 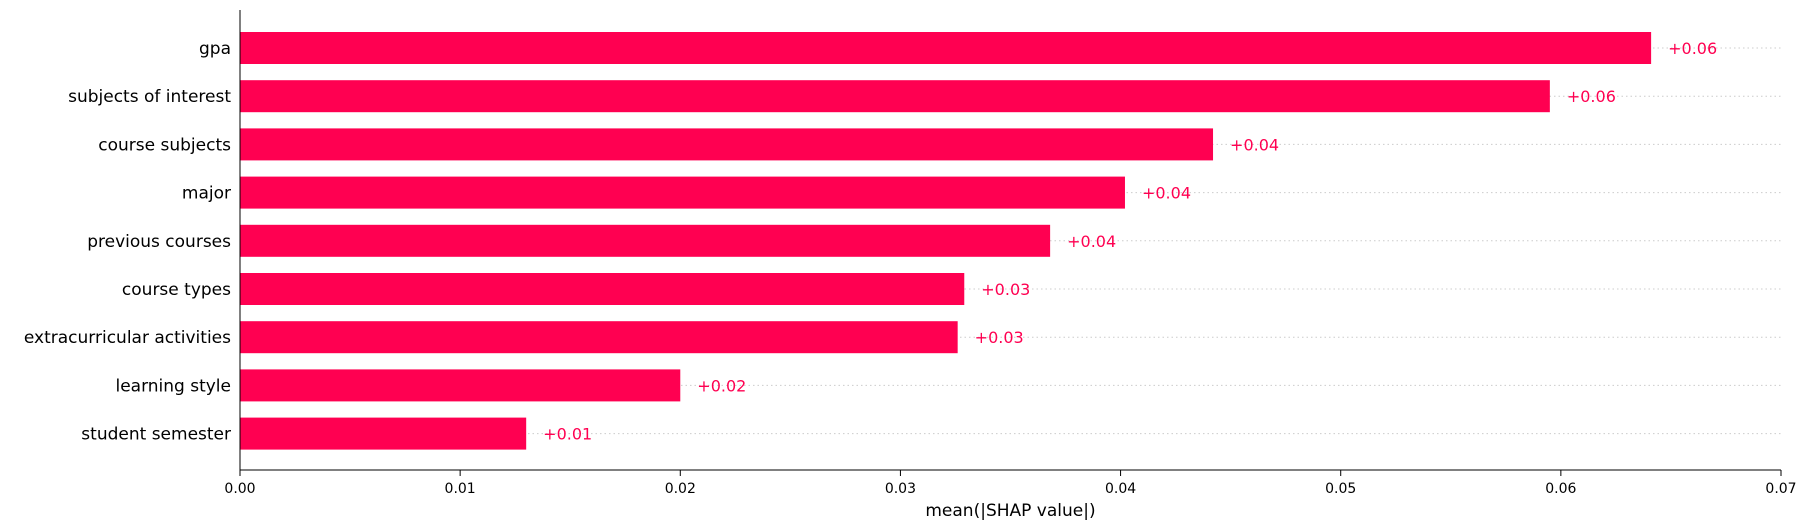 What do you see at coordinates (239, 489) in the screenshot?
I see `x-tick-label: 0.00` at bounding box center [239, 489].